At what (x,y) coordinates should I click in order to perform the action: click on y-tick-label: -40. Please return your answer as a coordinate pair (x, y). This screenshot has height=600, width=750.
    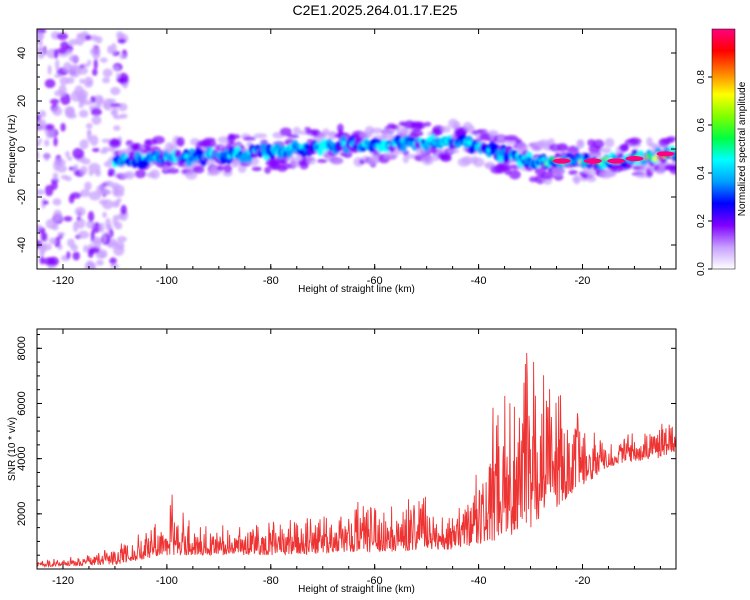
    Looking at the image, I should click on (22, 245).